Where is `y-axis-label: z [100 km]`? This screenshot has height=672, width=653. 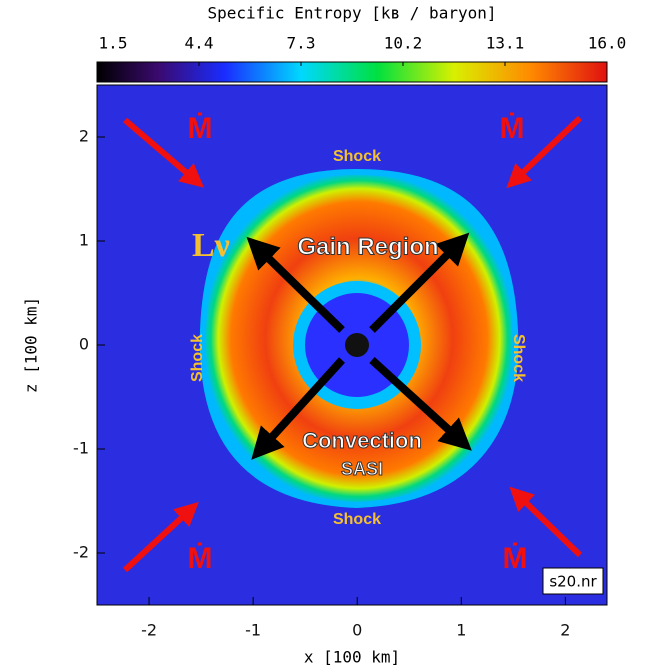
y-axis-label: z [100 km] is located at coordinates (31, 345).